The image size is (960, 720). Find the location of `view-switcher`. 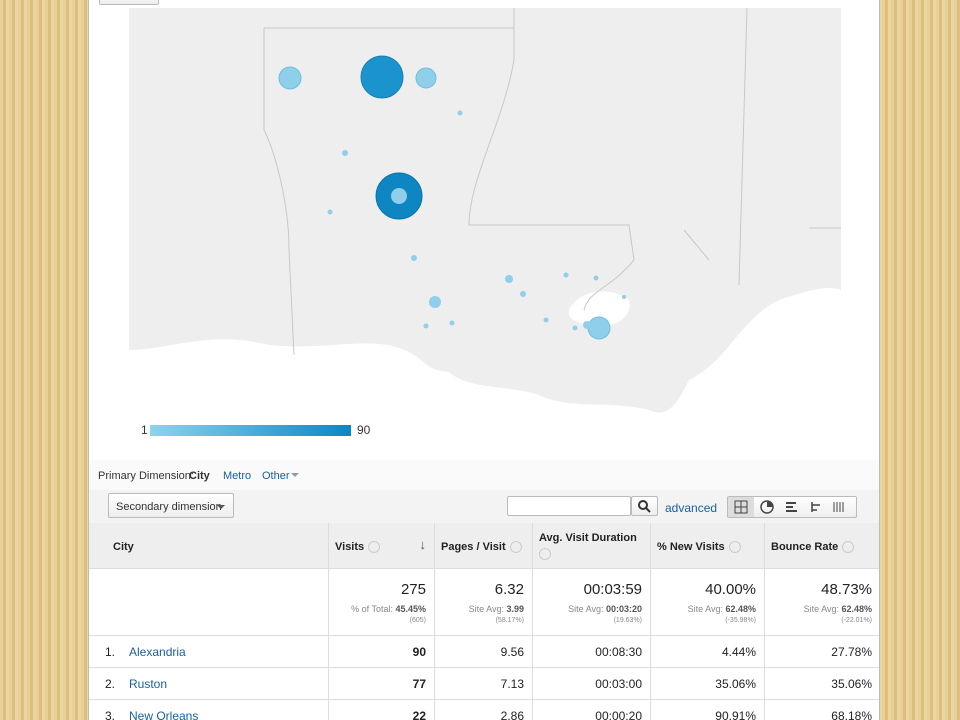

view-switcher is located at coordinates (792, 507).